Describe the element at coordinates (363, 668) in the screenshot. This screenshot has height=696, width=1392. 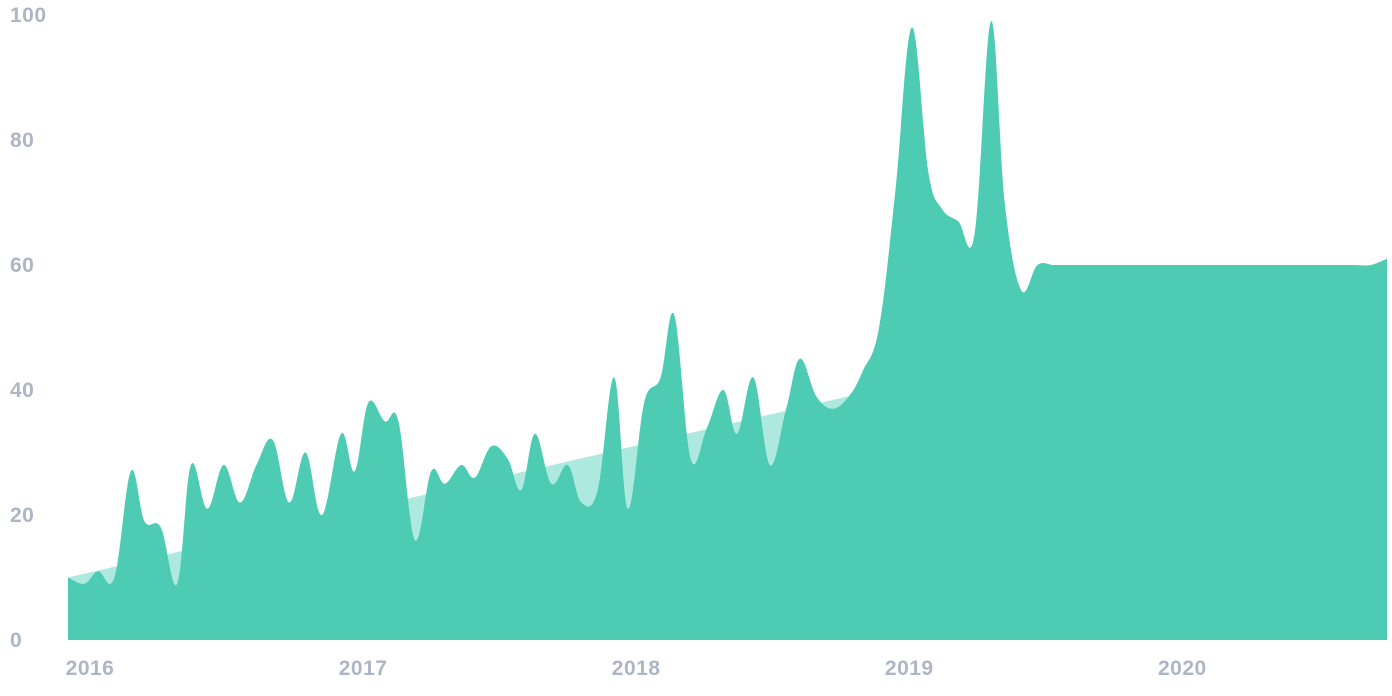
I see `x-tick-label: 2017` at that location.